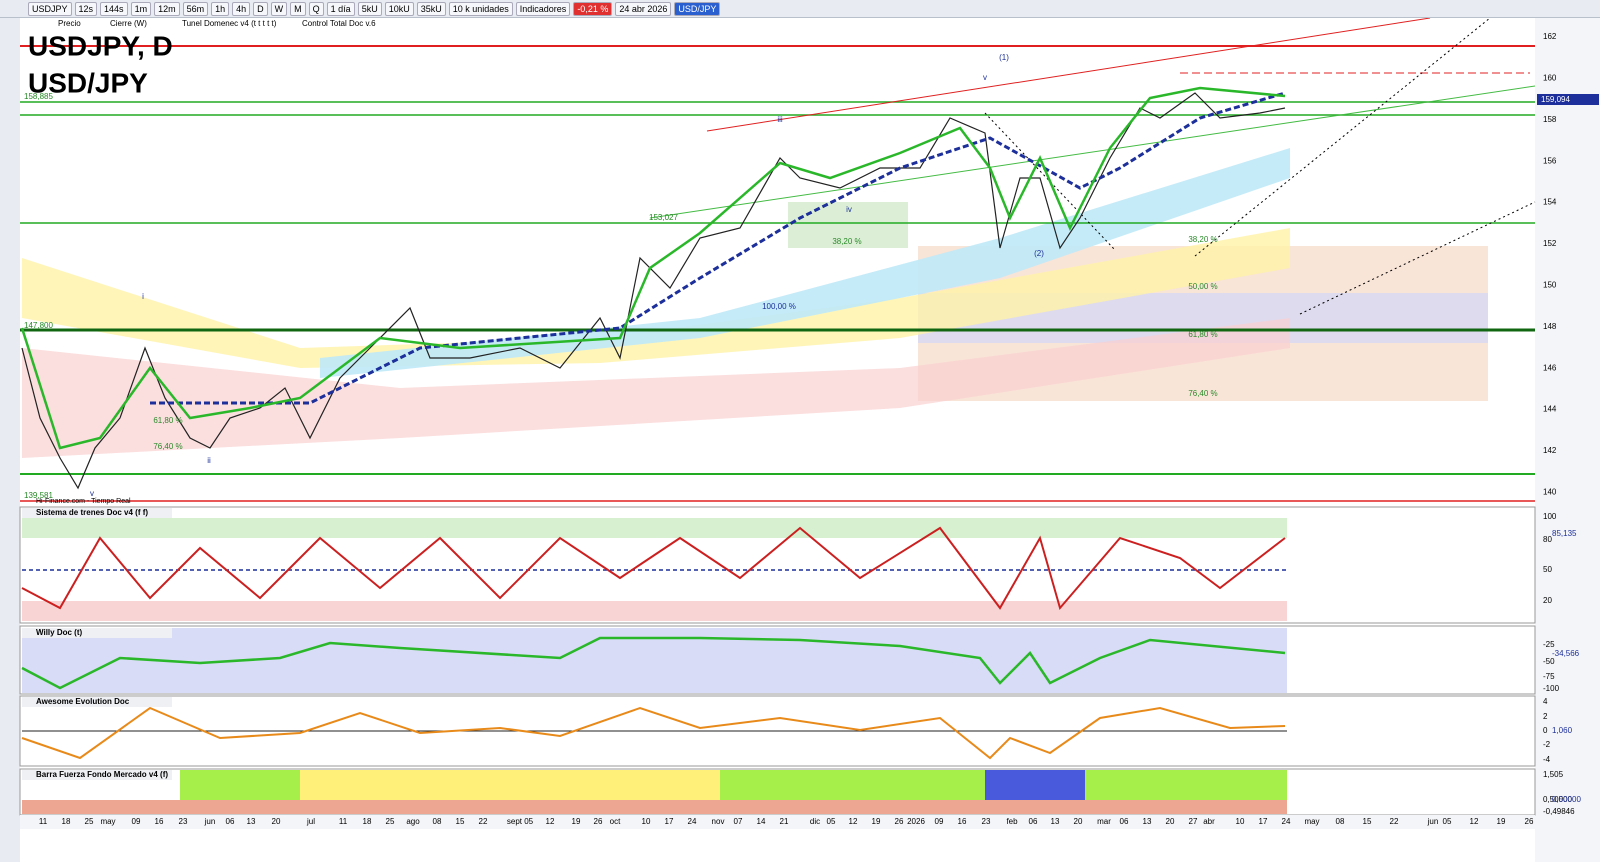 The width and height of the screenshot is (1600, 862). What do you see at coordinates (1549, 676) in the screenshot?
I see `panel-axis-label: -75` at bounding box center [1549, 676].